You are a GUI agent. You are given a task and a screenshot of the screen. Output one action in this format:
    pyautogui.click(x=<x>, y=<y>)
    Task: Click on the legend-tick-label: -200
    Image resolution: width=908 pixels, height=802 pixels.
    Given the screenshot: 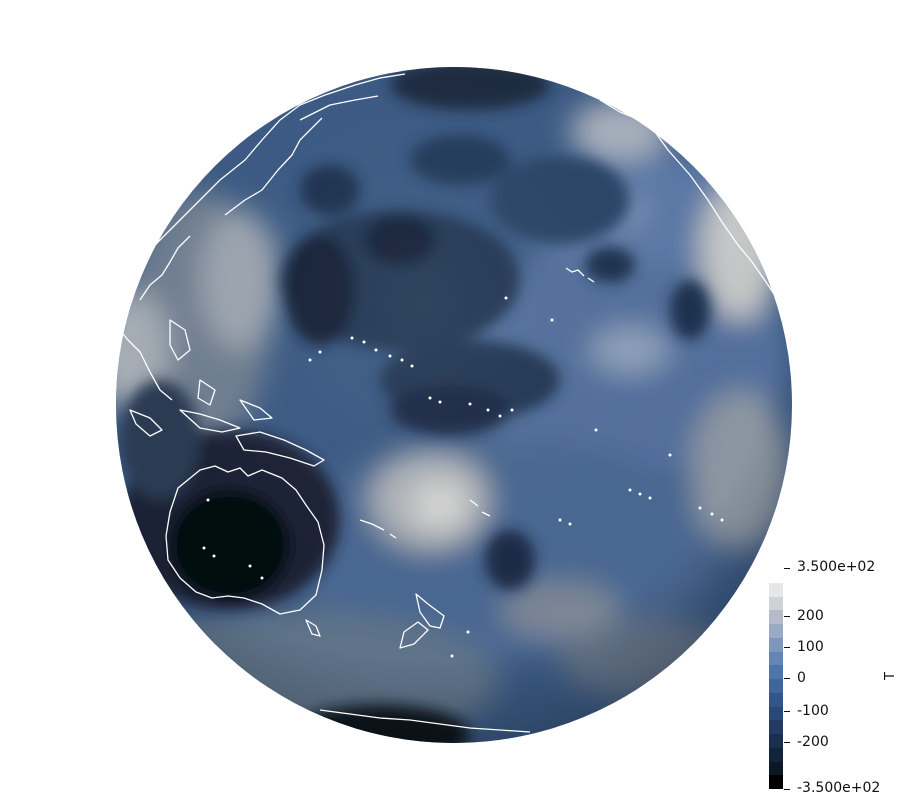 What is the action you would take?
    pyautogui.click(x=813, y=742)
    